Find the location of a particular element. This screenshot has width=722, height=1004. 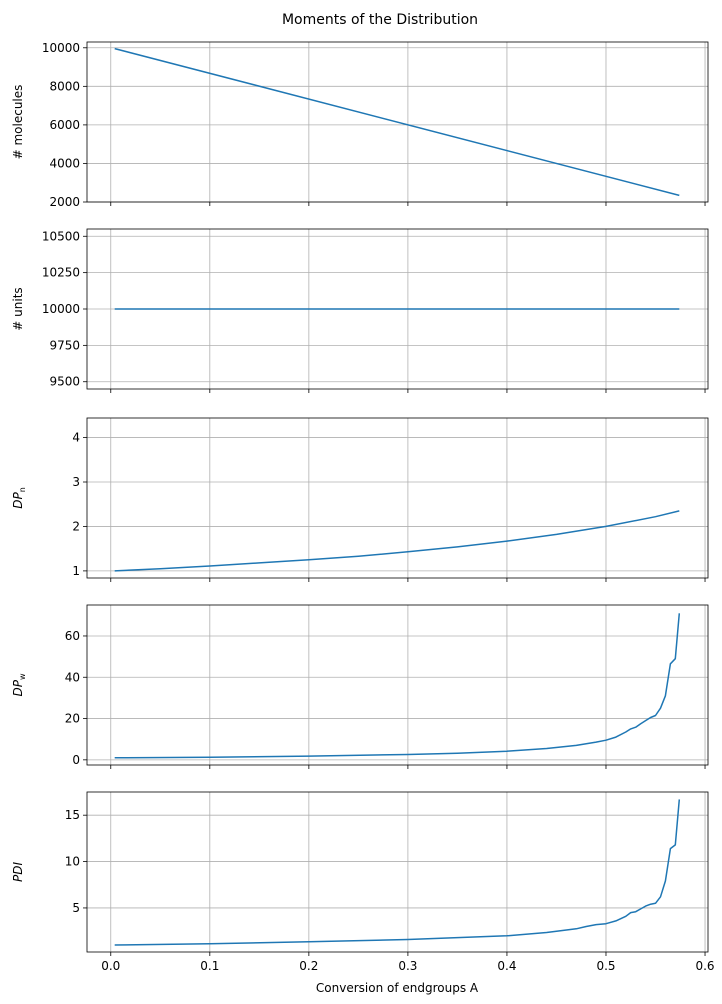

y-tick-label: 9500 is located at coordinates (64, 382).